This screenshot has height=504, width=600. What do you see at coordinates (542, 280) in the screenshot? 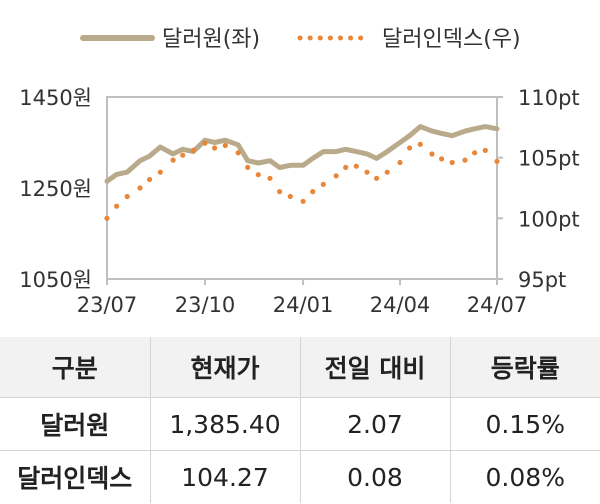
I see `y-right-tick-label: 95pt` at bounding box center [542, 280].